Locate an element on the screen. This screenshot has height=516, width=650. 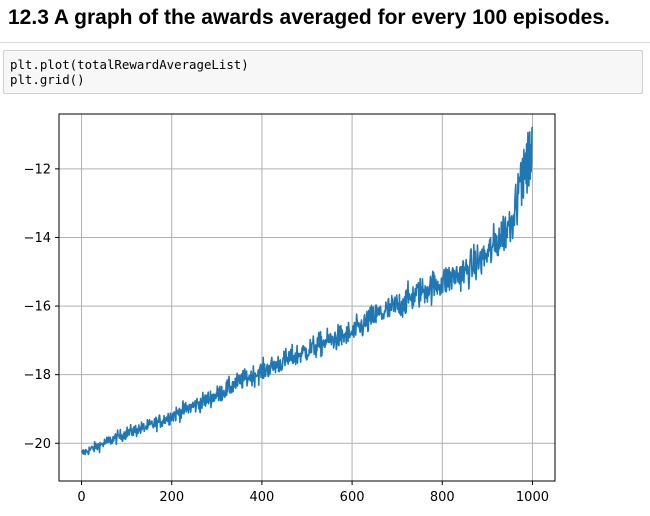
x-axis: 0 200 400 600 800 1000 is located at coordinates (313, 493).